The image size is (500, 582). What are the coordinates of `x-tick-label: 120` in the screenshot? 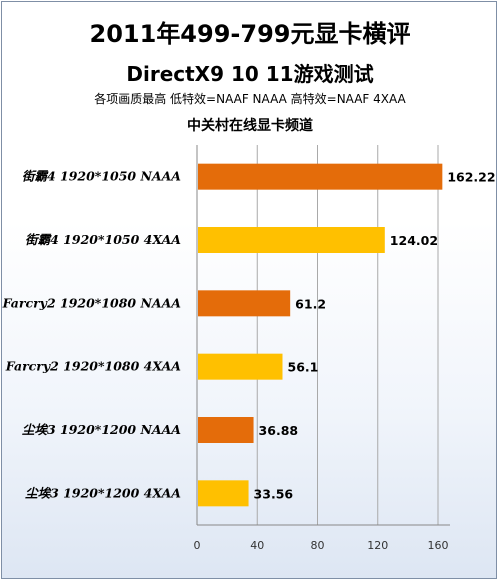 It's located at (377, 545).